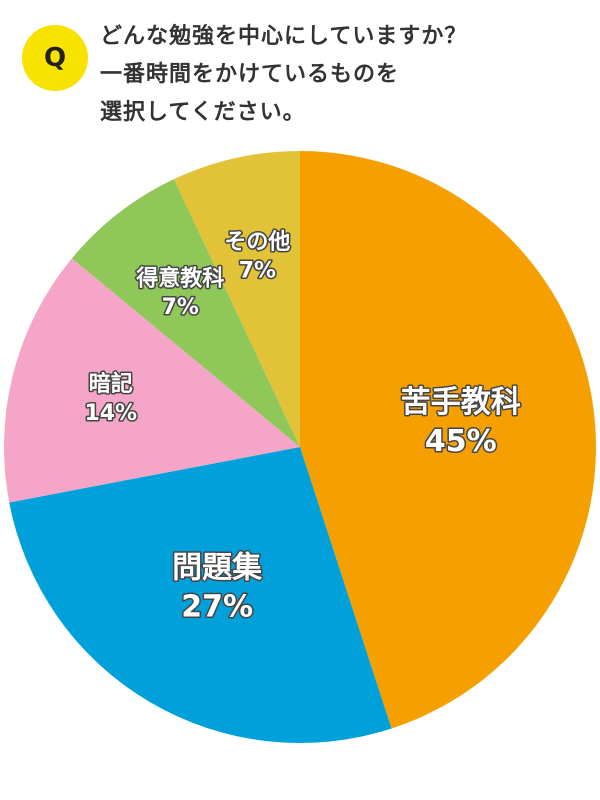 The width and height of the screenshot is (600, 800). I want to click on question-badge: Q, so click(55, 58).